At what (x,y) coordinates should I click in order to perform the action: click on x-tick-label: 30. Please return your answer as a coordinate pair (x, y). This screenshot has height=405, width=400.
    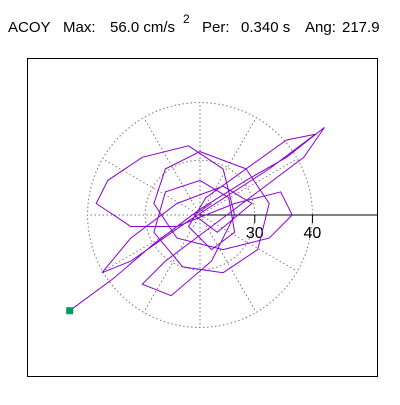
    Looking at the image, I should click on (255, 233).